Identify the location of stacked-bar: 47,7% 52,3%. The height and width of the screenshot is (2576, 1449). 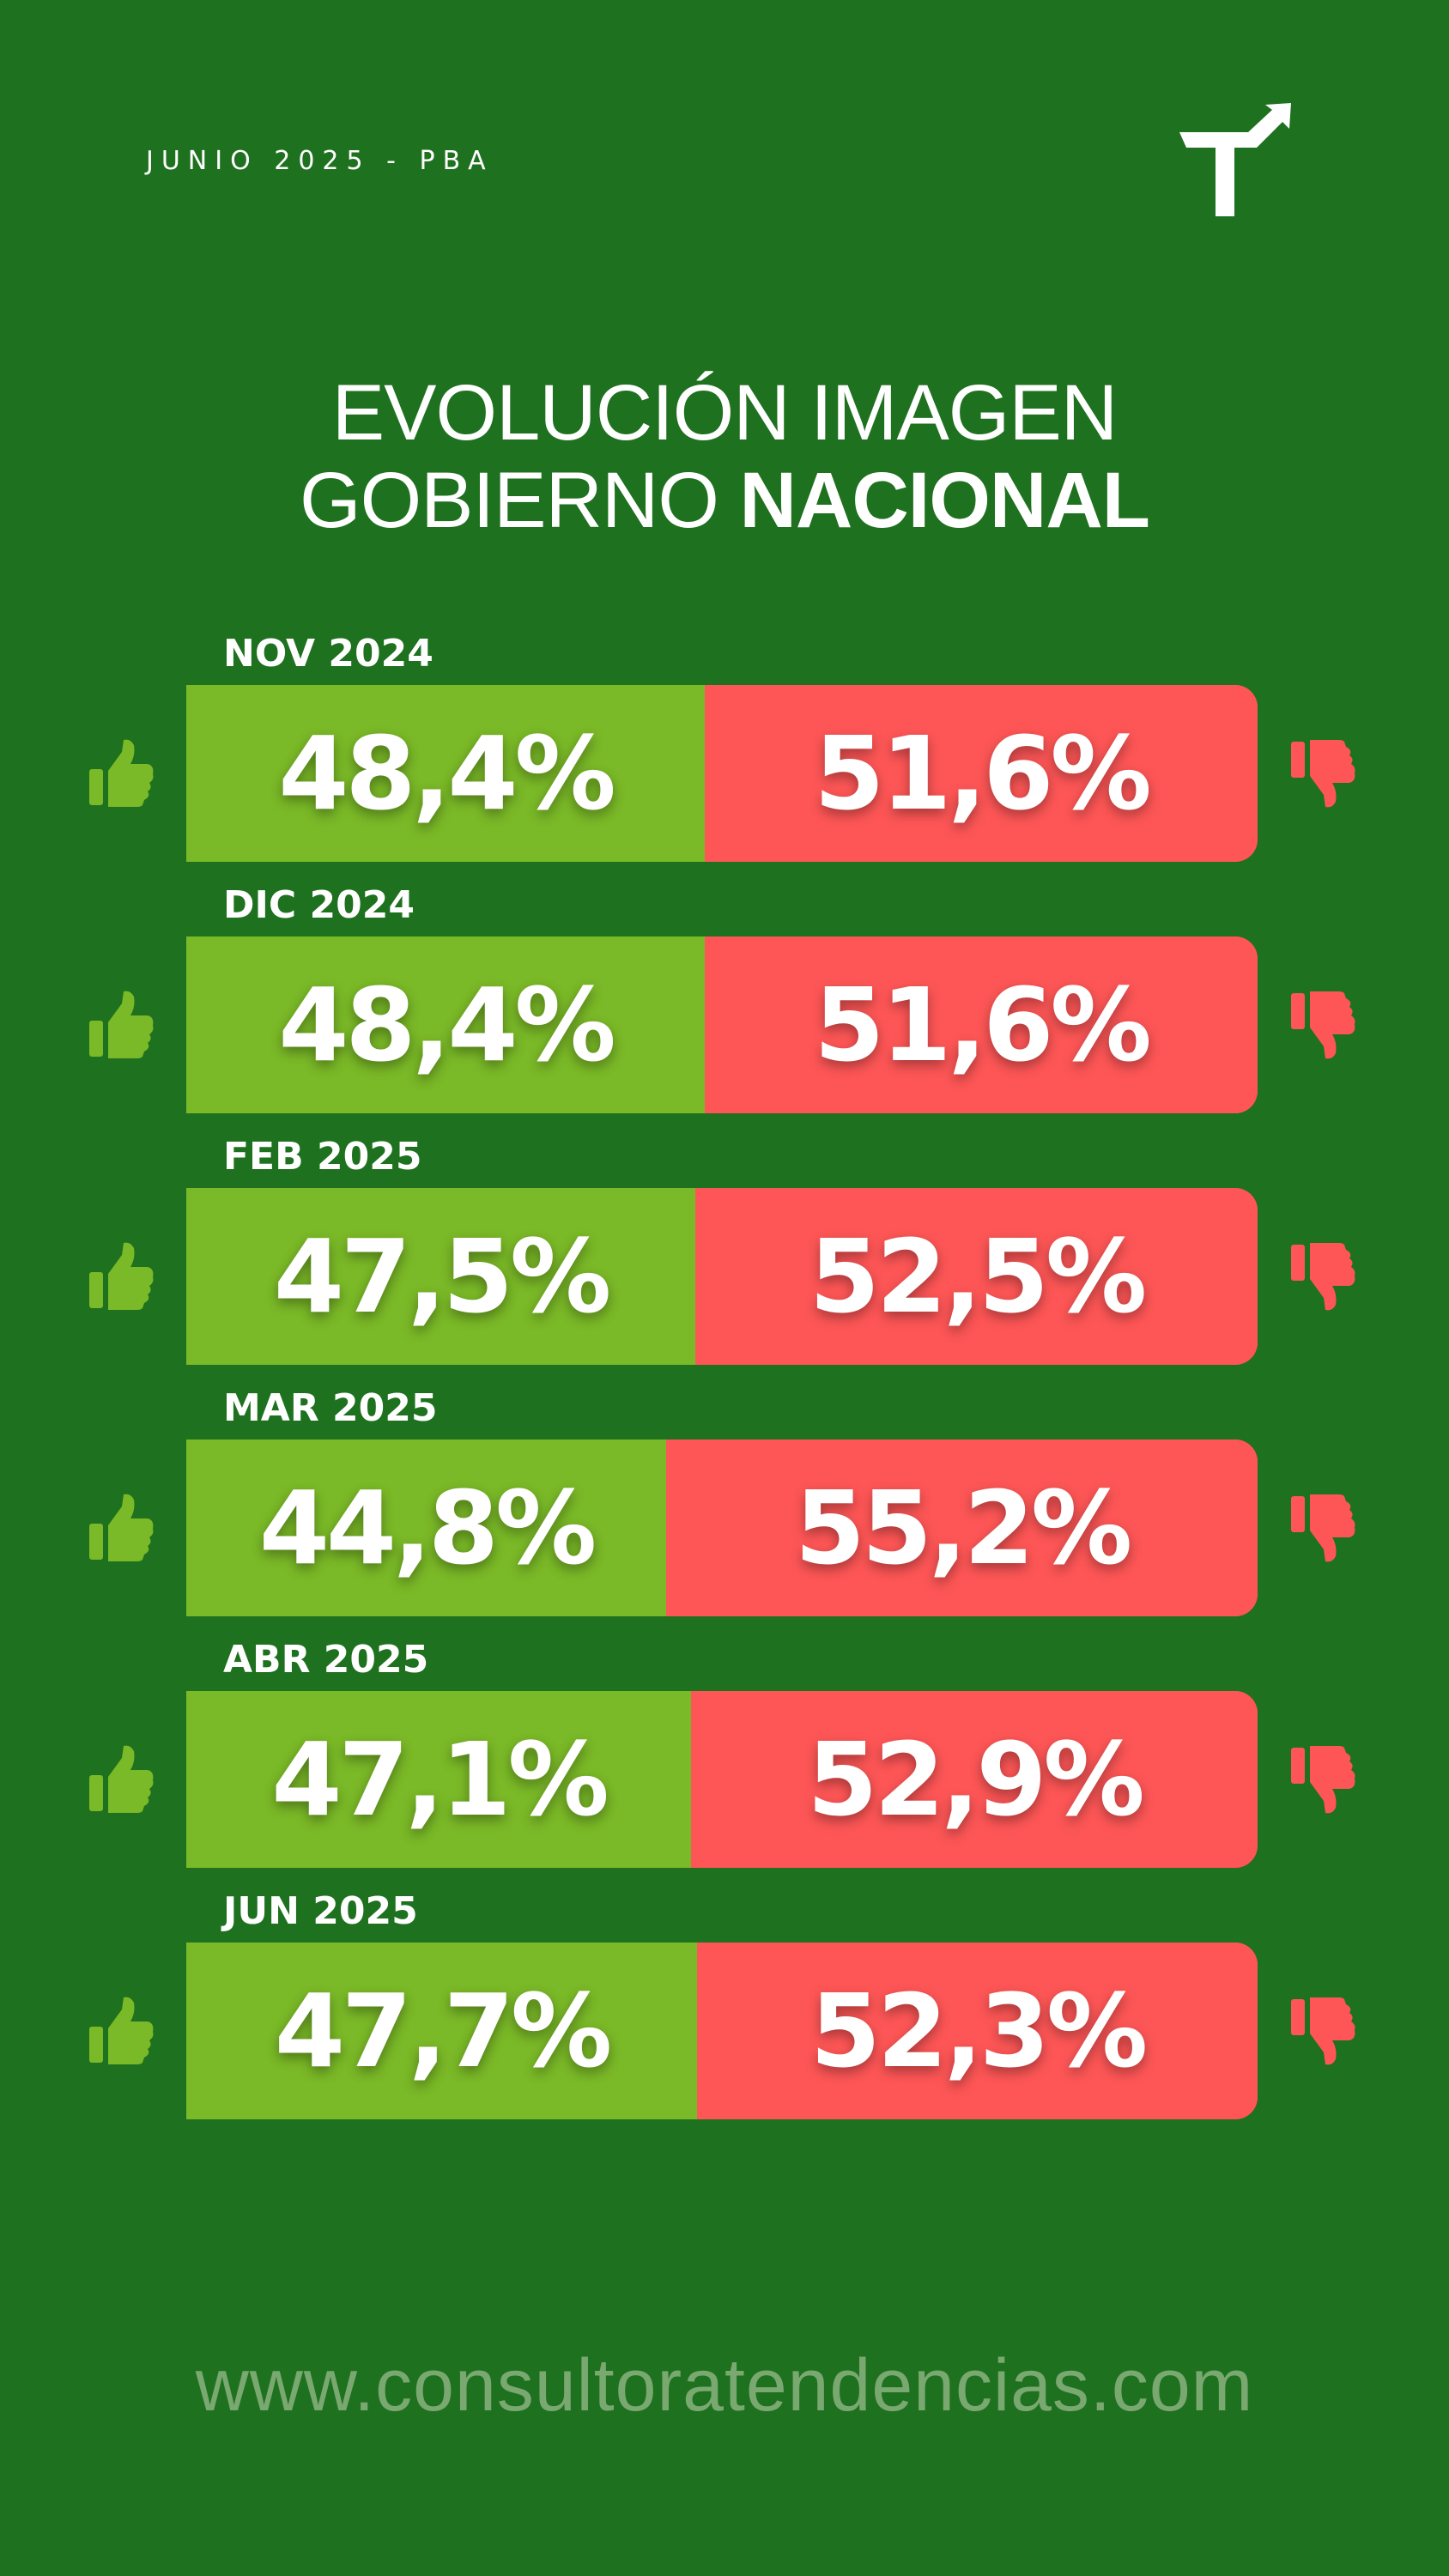
(722, 2031).